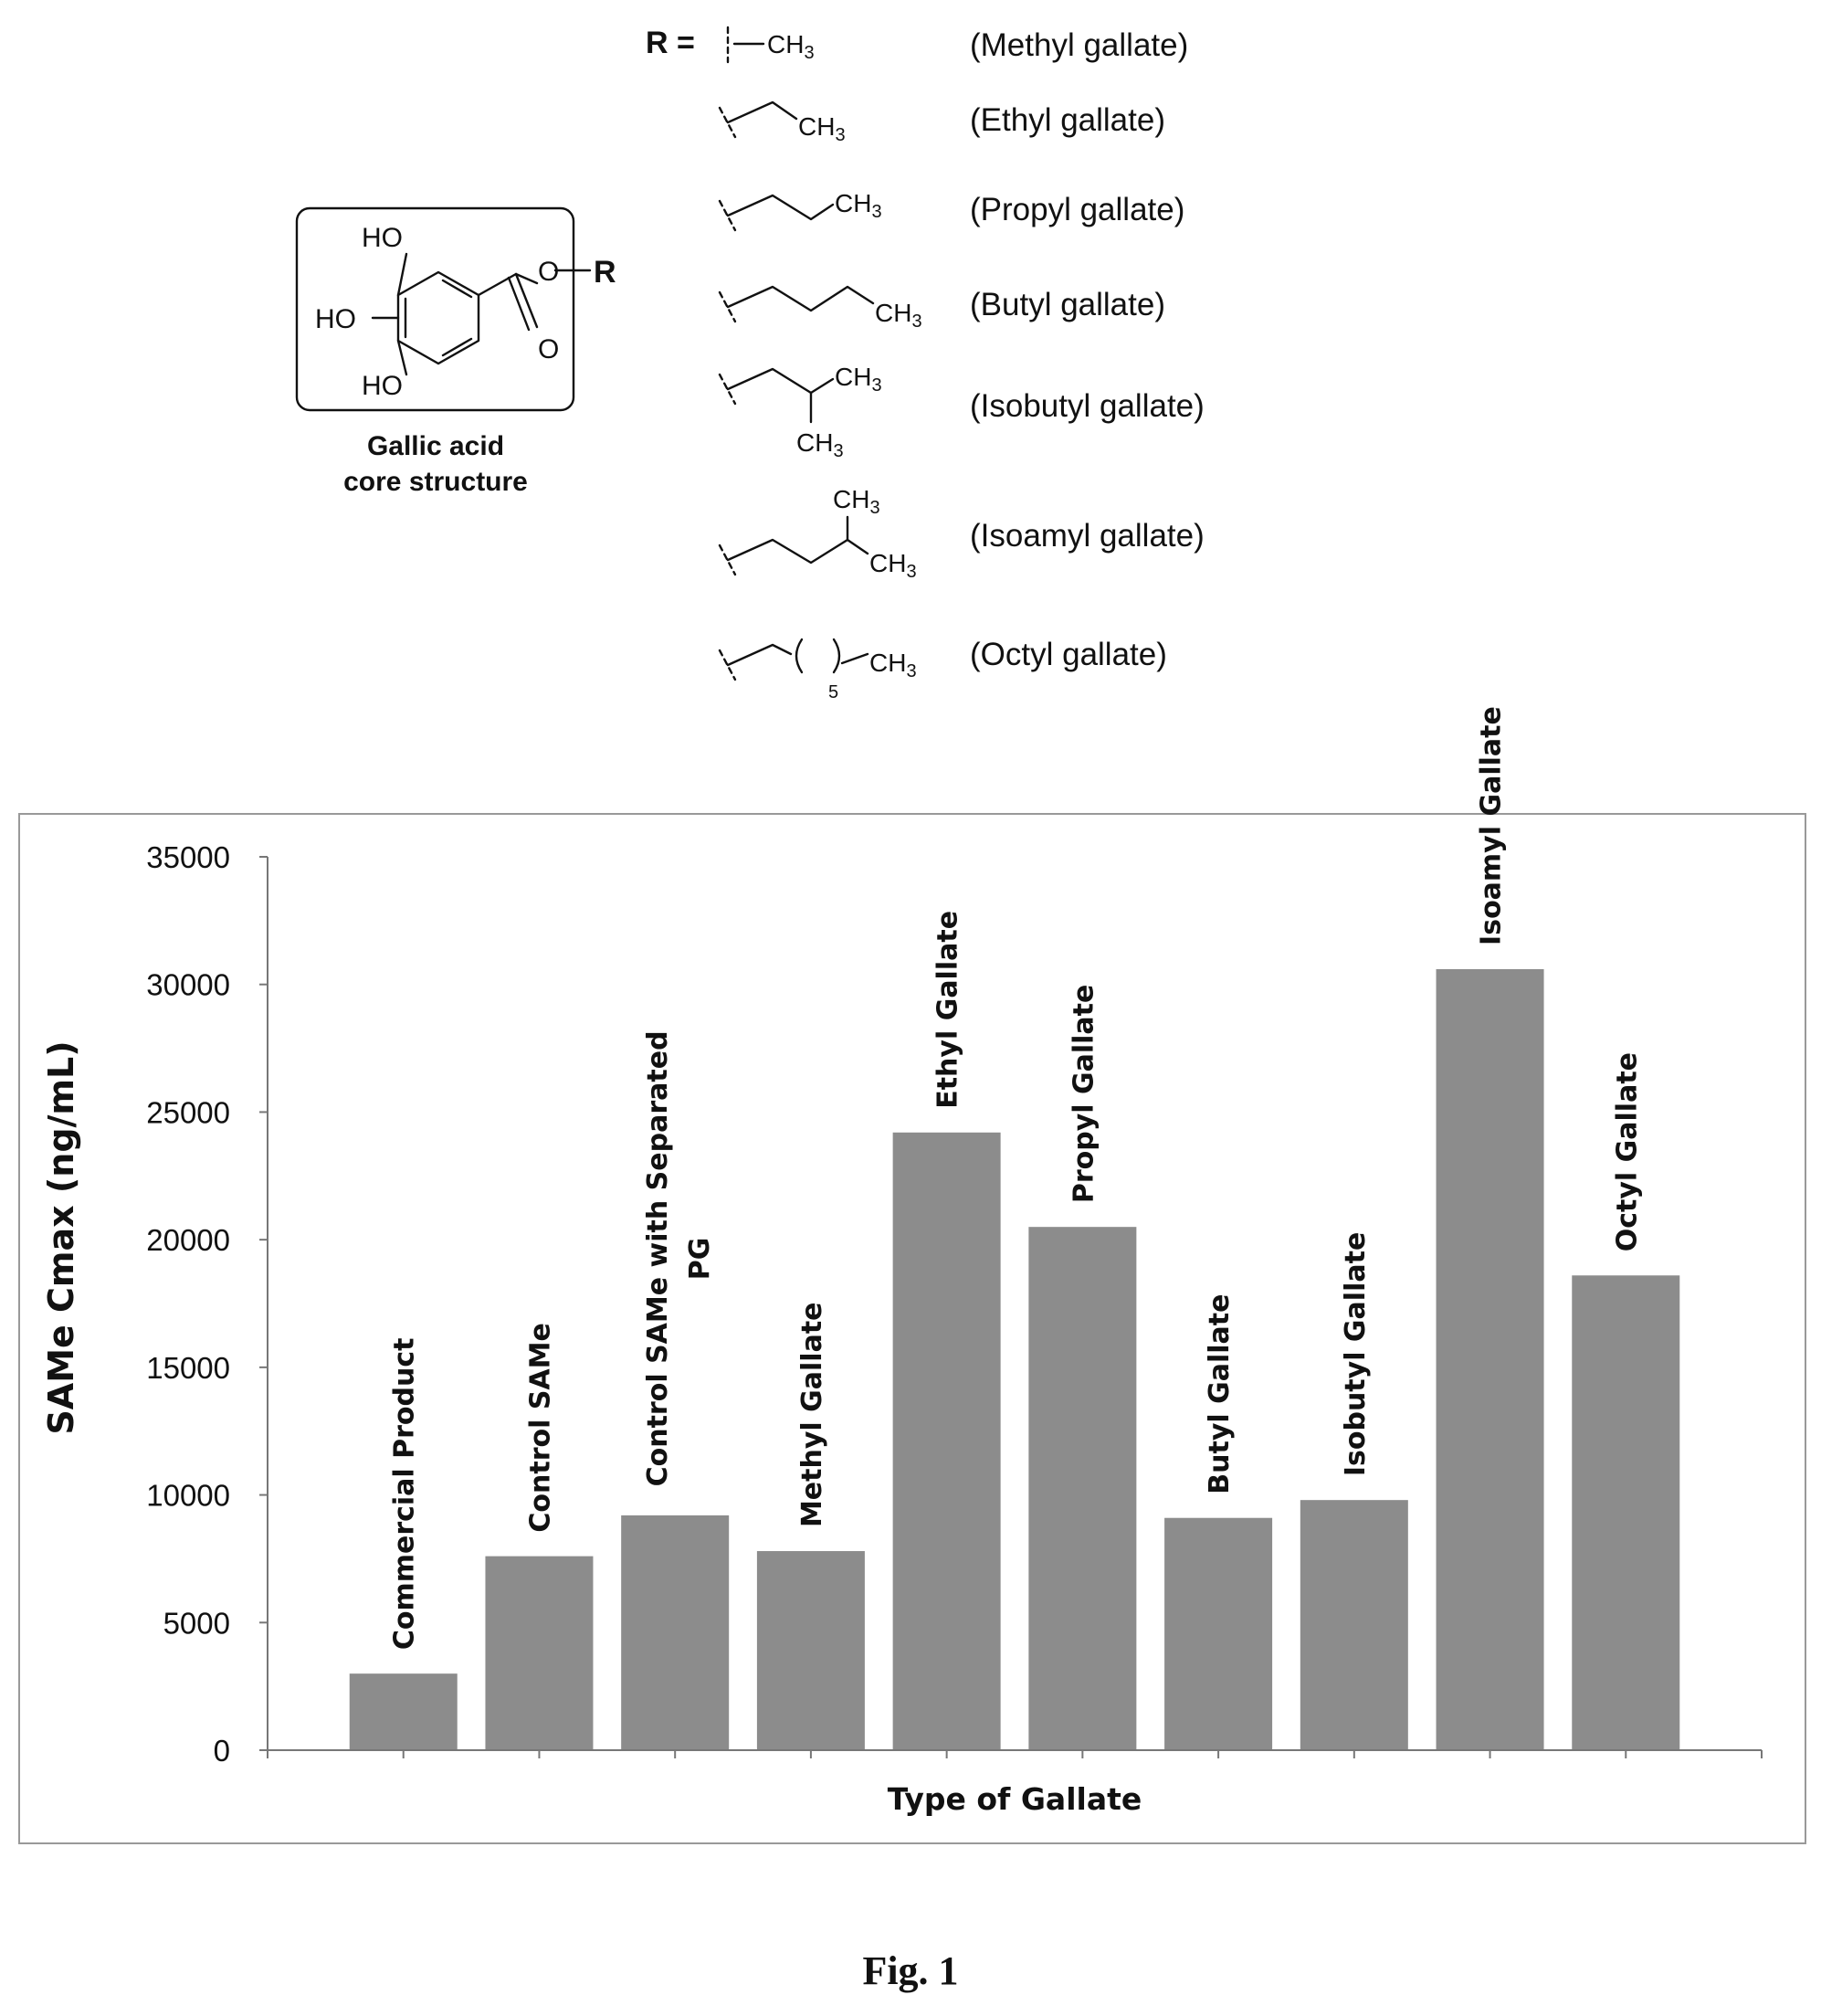 The image size is (1821, 2016). Describe the element at coordinates (1067, 120) in the screenshot. I see `substituent-name-ethyl: (Ethyl gallate)` at that location.